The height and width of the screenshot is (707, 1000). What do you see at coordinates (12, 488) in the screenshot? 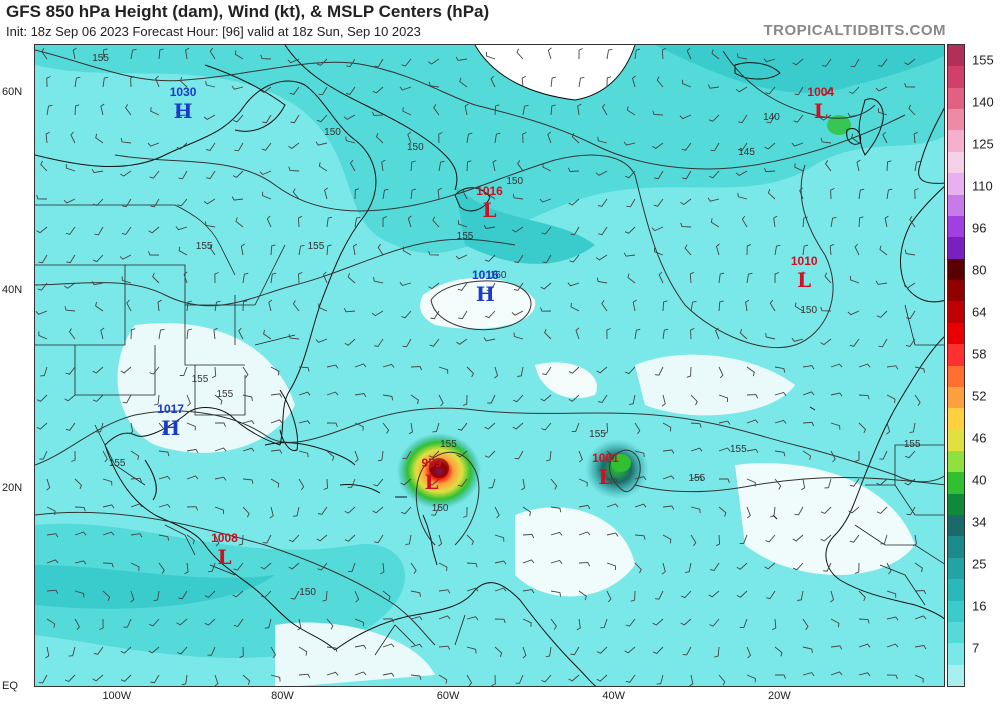
I see `lat-label-20n: 20N` at bounding box center [12, 488].